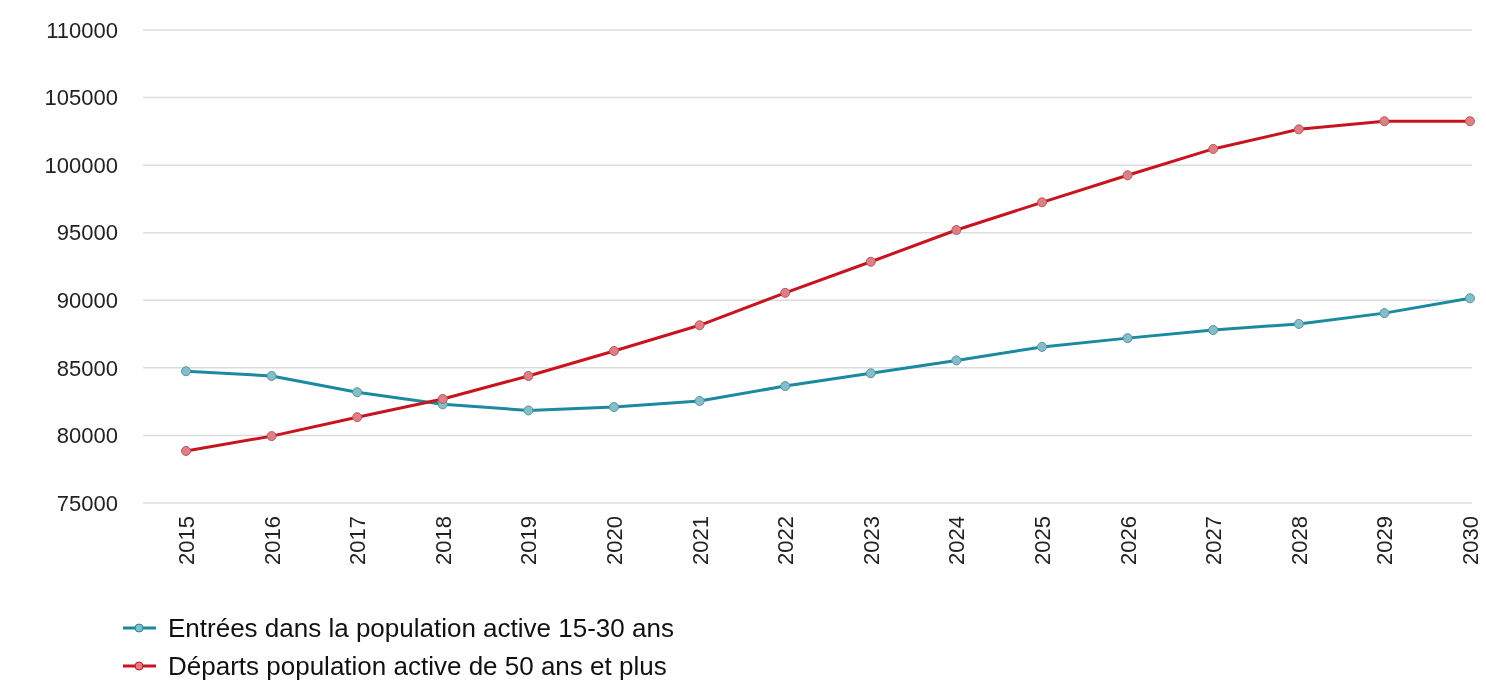 The height and width of the screenshot is (700, 1486). Describe the element at coordinates (186, 540) in the screenshot. I see `x-tick-label: 2015` at that location.